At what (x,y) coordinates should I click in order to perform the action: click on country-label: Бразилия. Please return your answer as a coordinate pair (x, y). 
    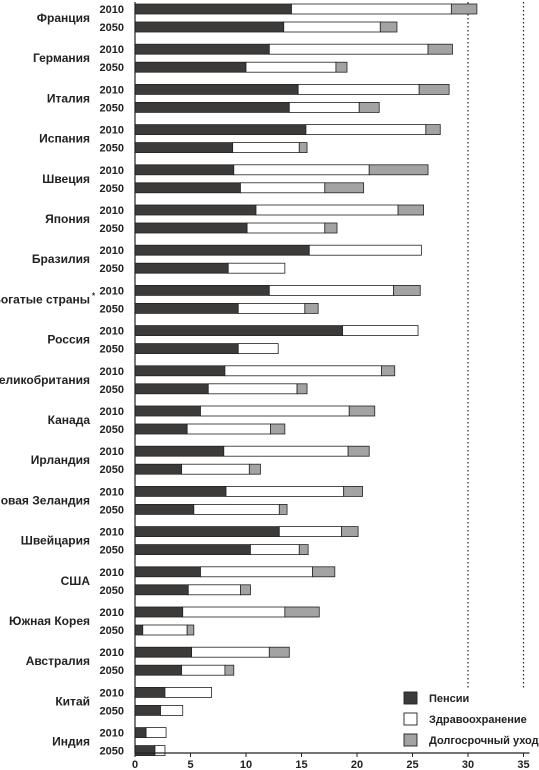
    Looking at the image, I should click on (61, 259).